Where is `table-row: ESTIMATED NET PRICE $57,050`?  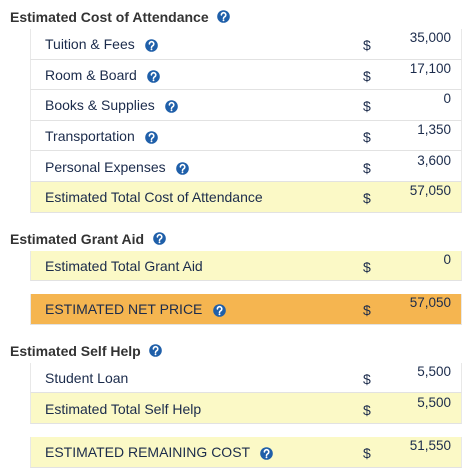 table-row: ESTIMATED NET PRICE $57,050 is located at coordinates (246, 309).